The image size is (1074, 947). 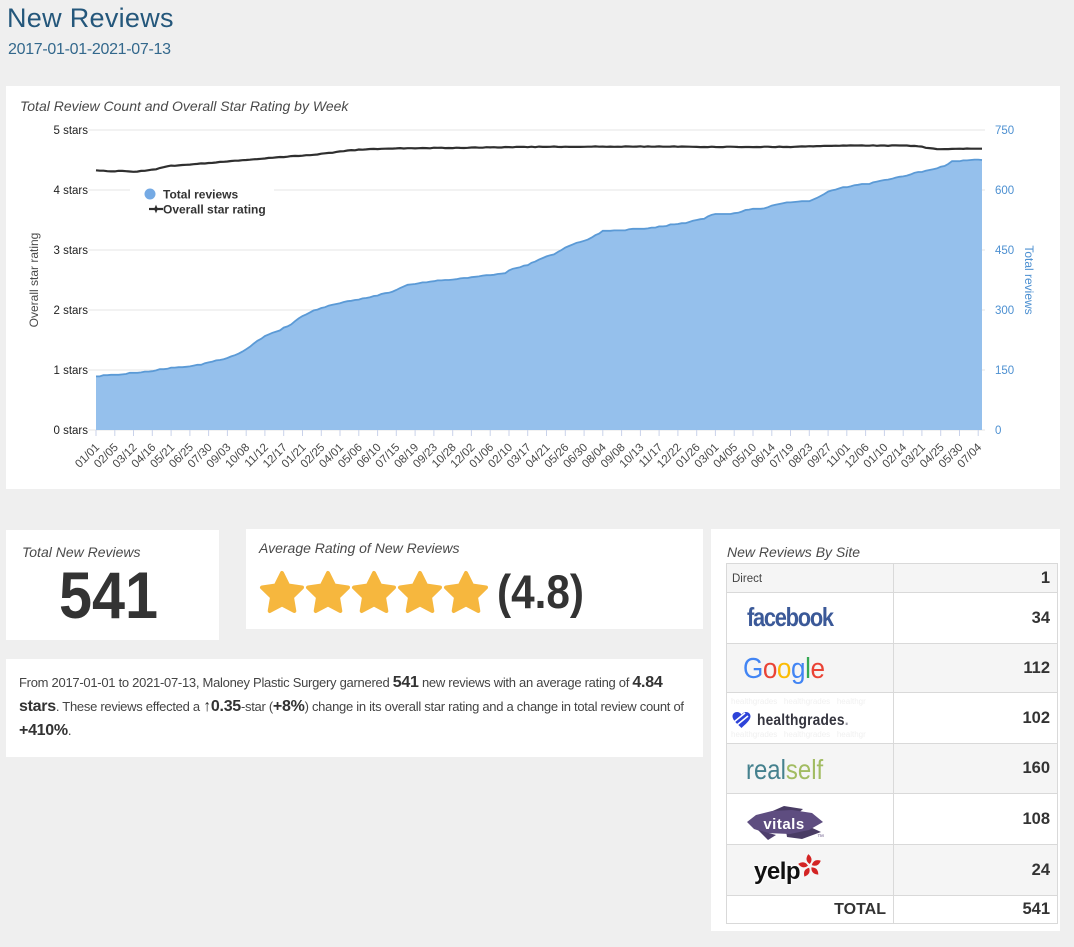 What do you see at coordinates (70, 431) in the screenshot?
I see `svg-text: 0 stars` at bounding box center [70, 431].